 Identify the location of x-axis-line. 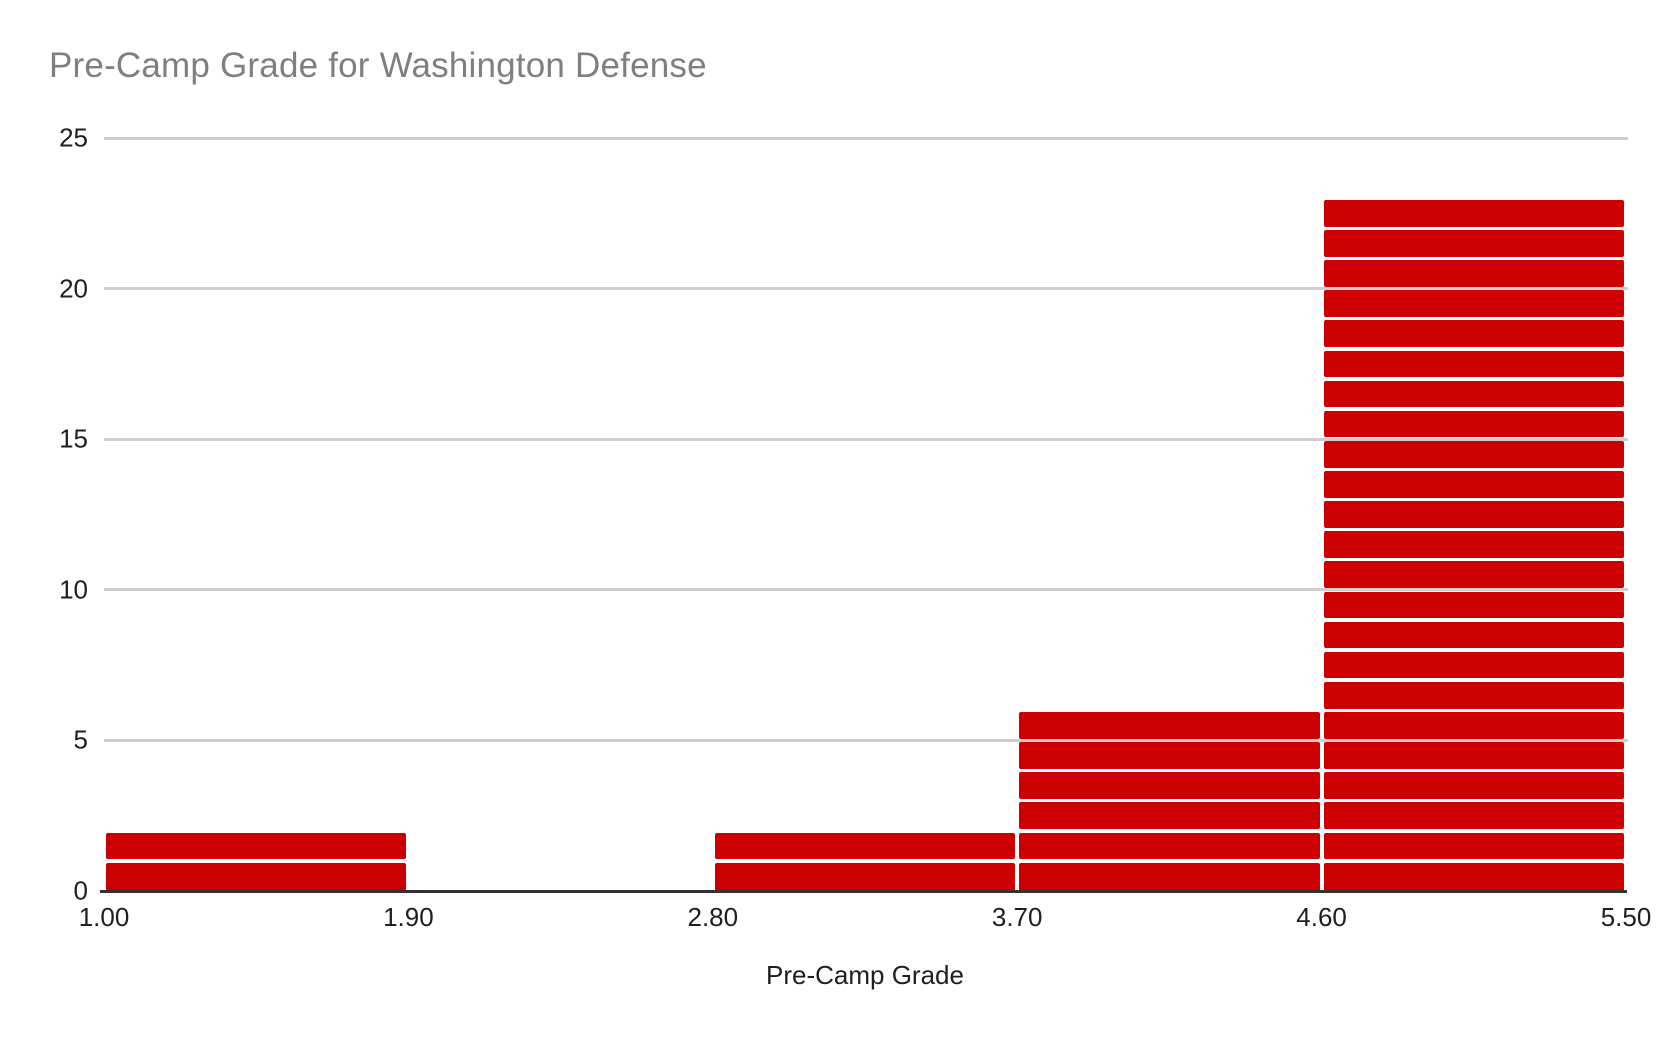
(863, 891).